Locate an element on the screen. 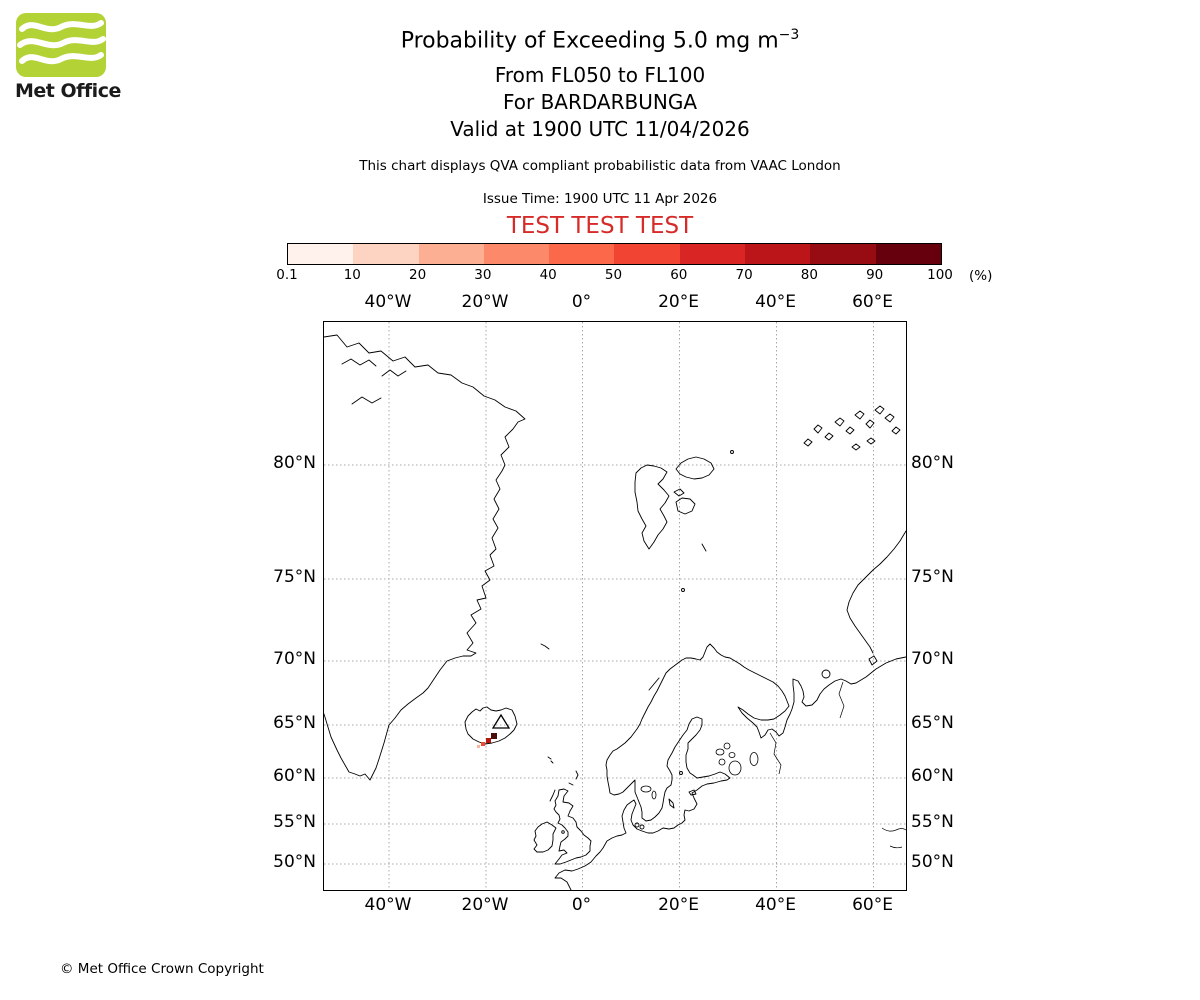 The height and width of the screenshot is (1000, 1200). franz-josef-land-coastline is located at coordinates (852, 428).